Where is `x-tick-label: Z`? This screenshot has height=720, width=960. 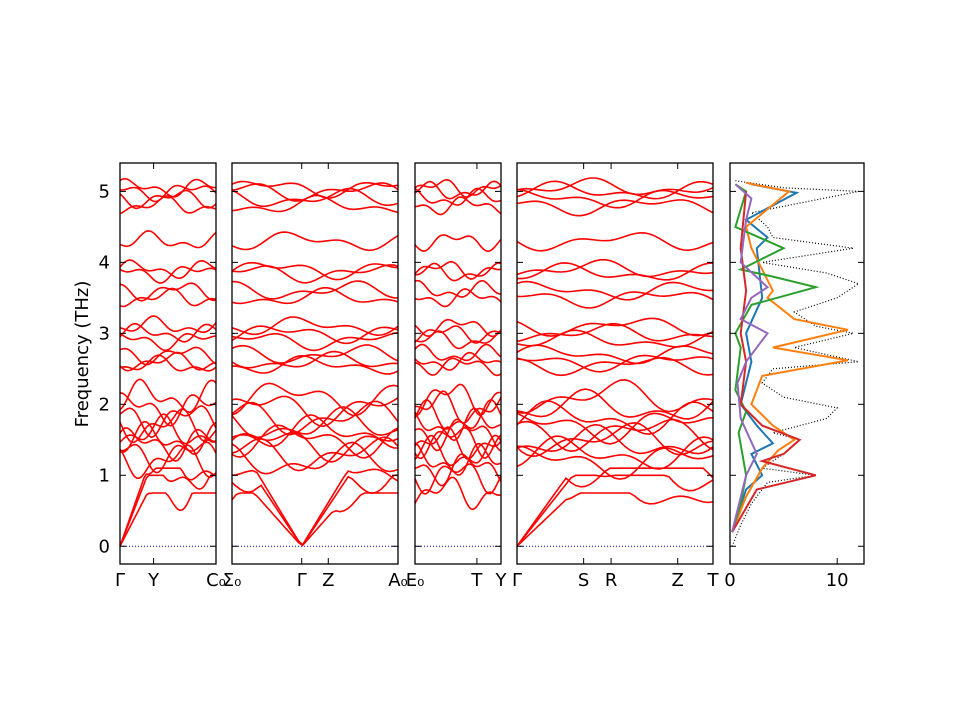 x-tick-label: Z is located at coordinates (678, 580).